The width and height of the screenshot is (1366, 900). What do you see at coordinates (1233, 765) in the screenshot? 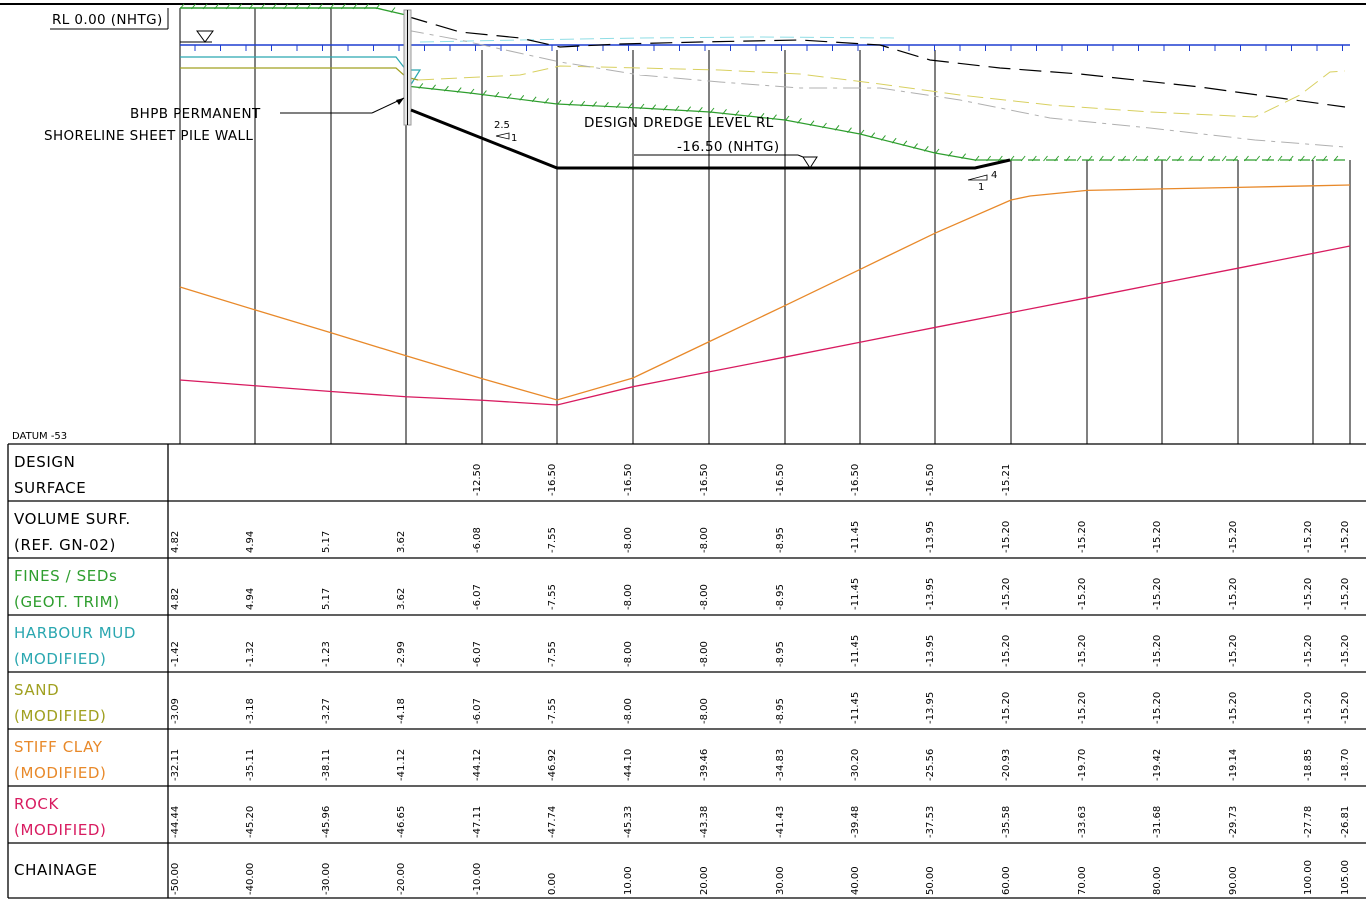
I see `table-cell: -19.14` at bounding box center [1233, 765].